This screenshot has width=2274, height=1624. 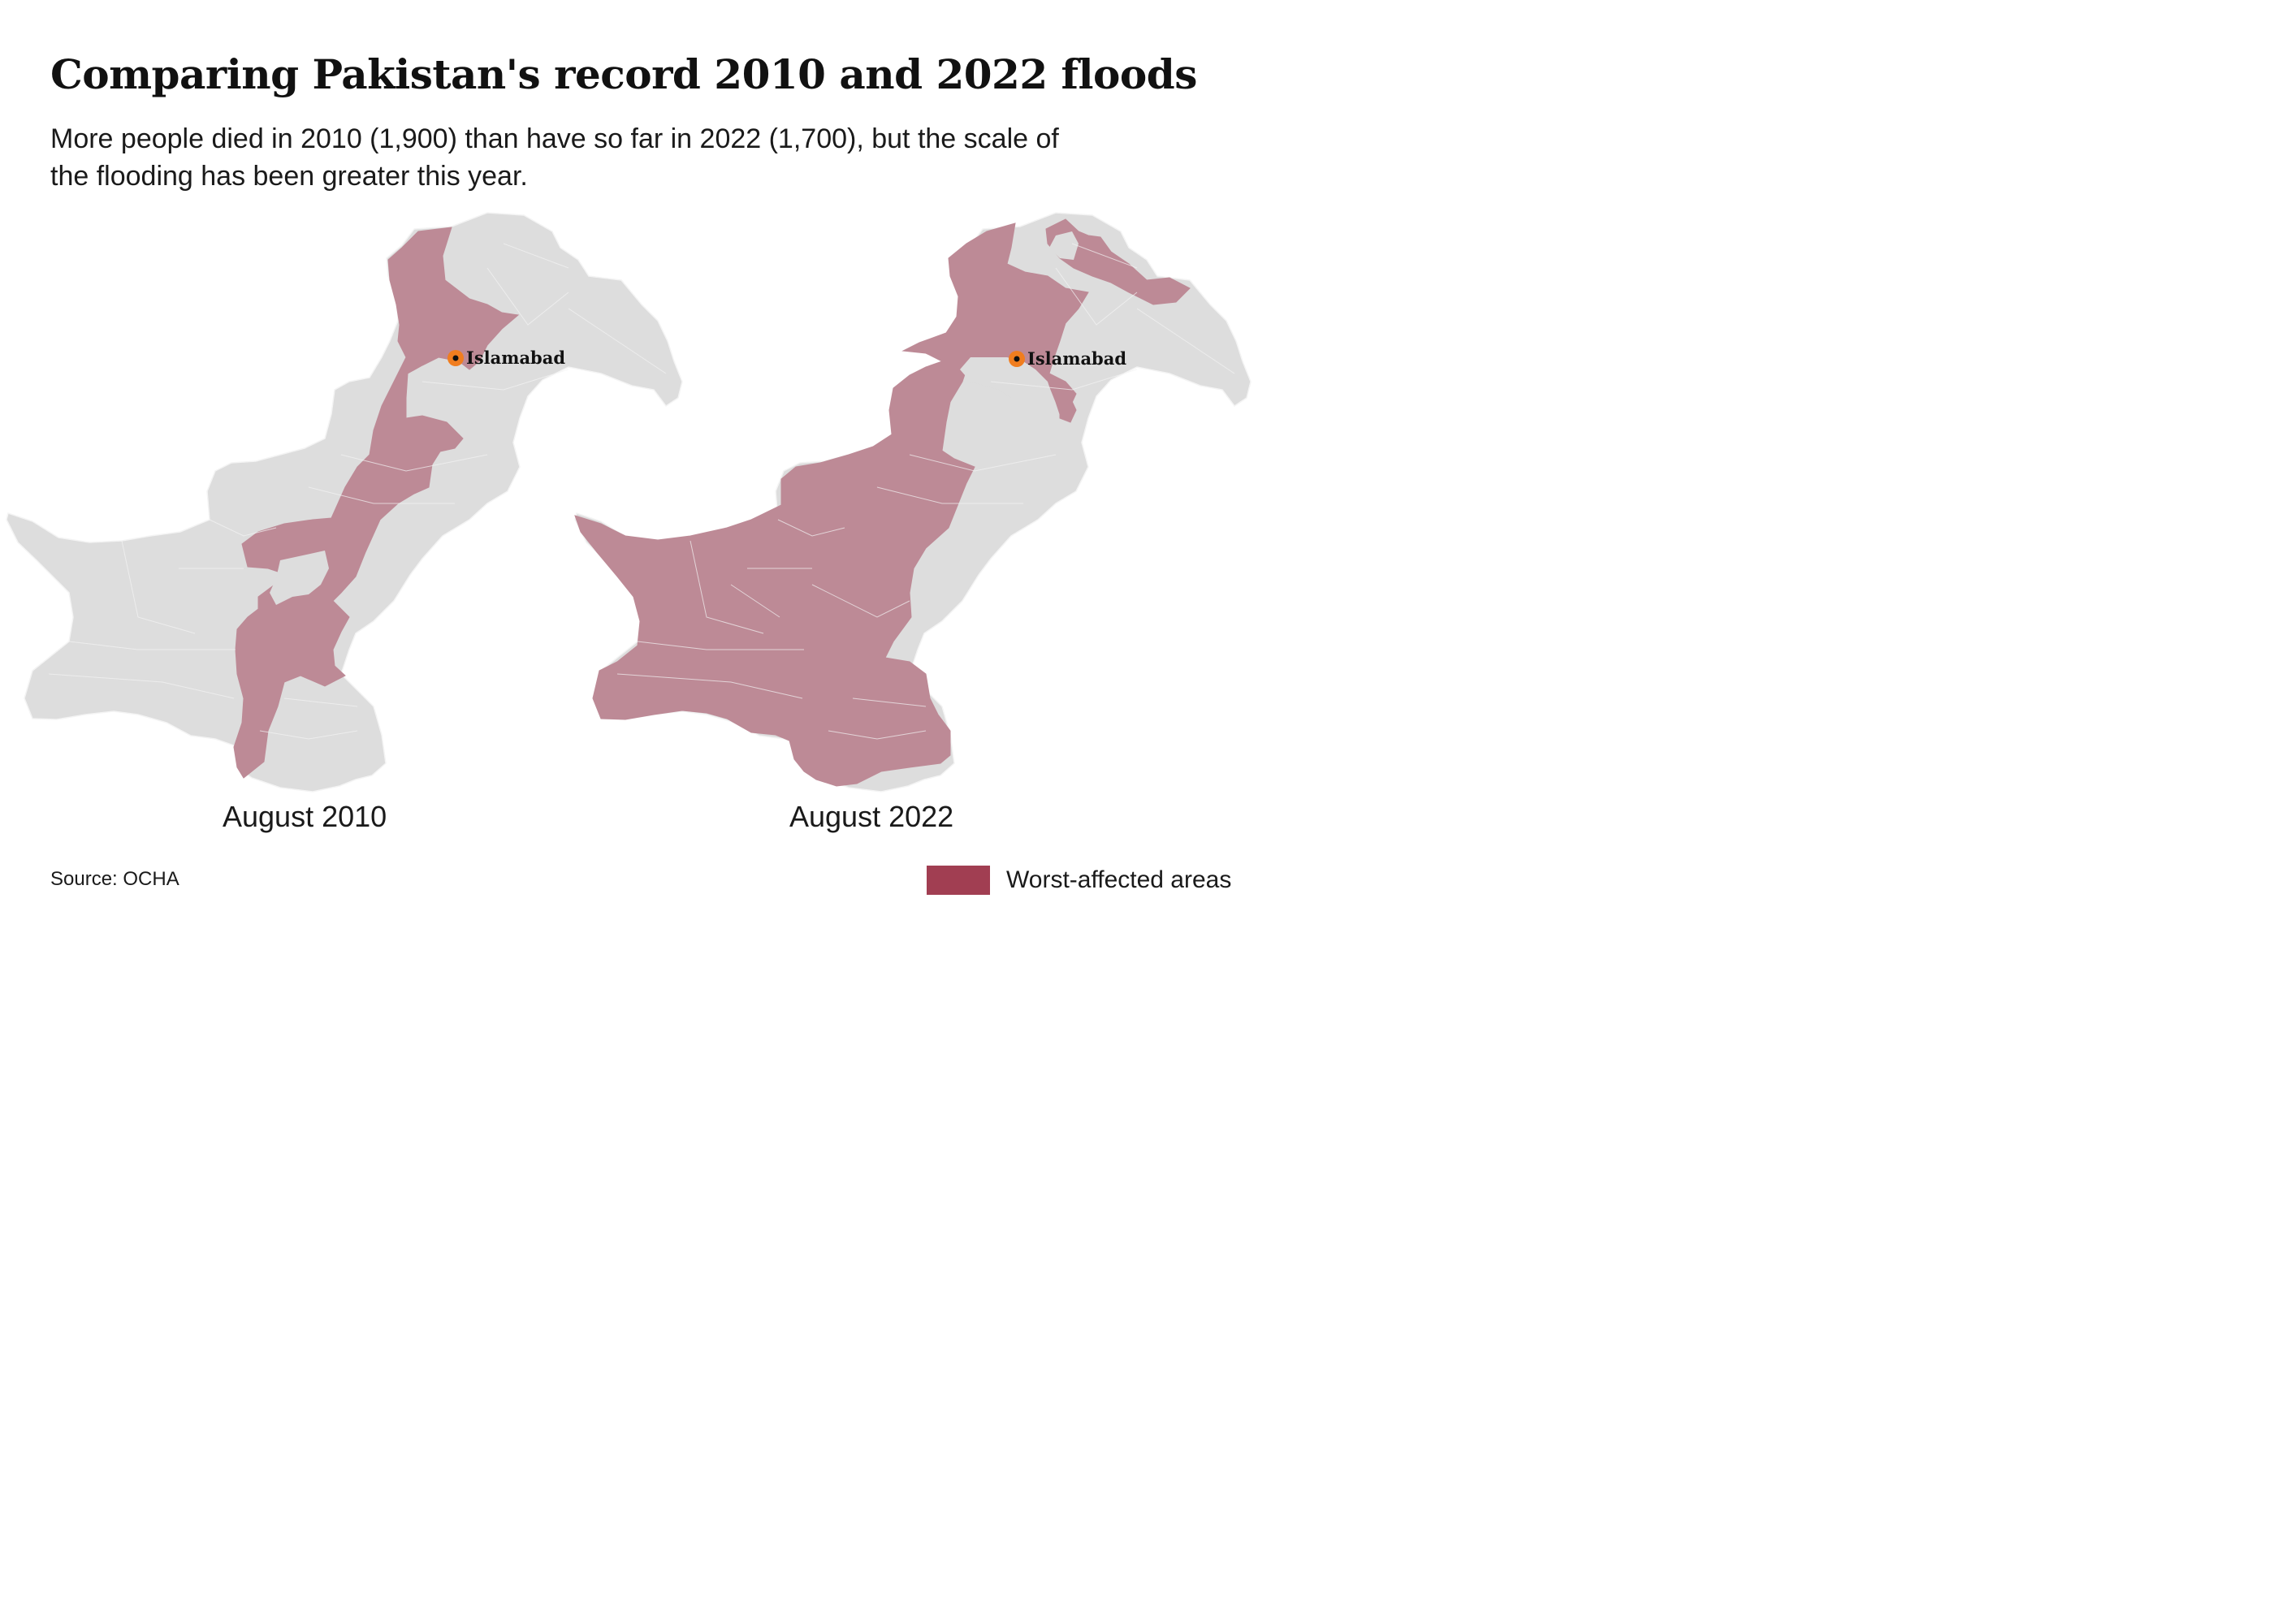 I want to click on city-label-2010: Islamabad, so click(x=516, y=358).